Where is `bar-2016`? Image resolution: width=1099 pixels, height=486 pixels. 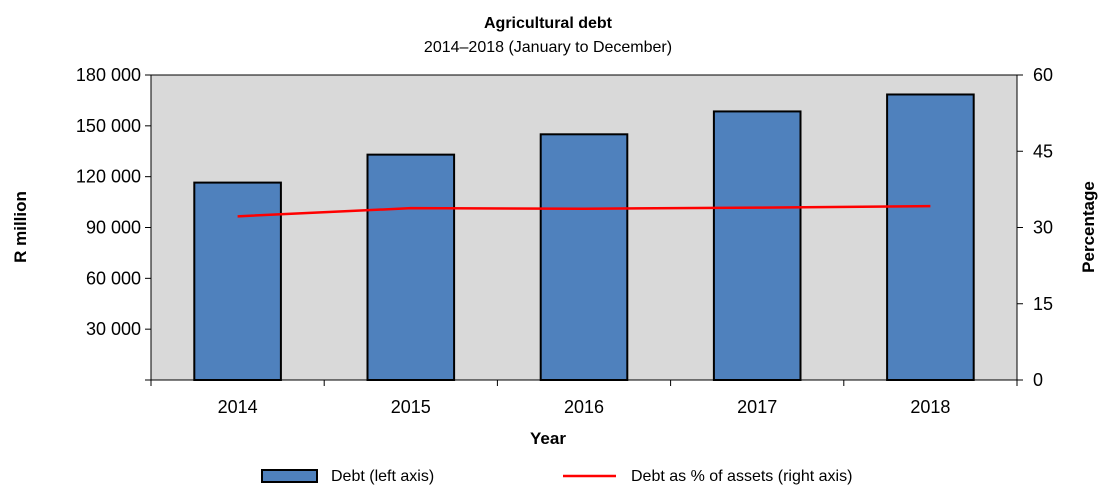 bar-2016 is located at coordinates (584, 257).